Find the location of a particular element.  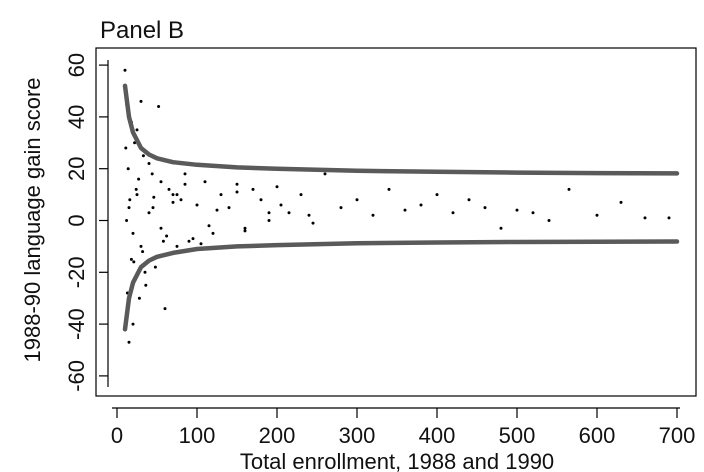

x-tick-label: 700 is located at coordinates (677, 435).